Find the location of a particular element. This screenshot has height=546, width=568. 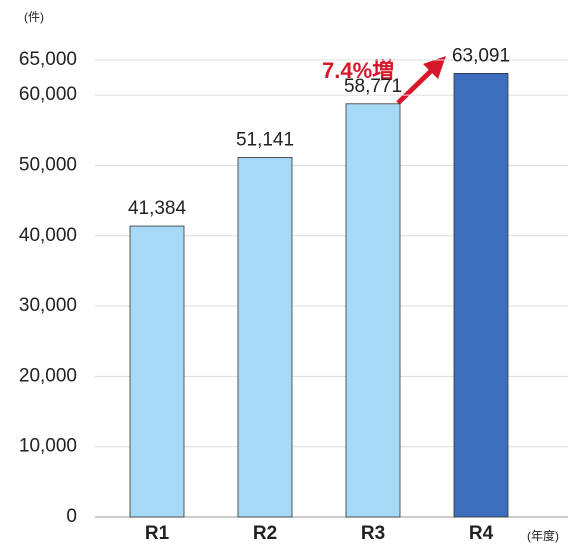

y-tick-label: 50,000 is located at coordinates (48, 164).